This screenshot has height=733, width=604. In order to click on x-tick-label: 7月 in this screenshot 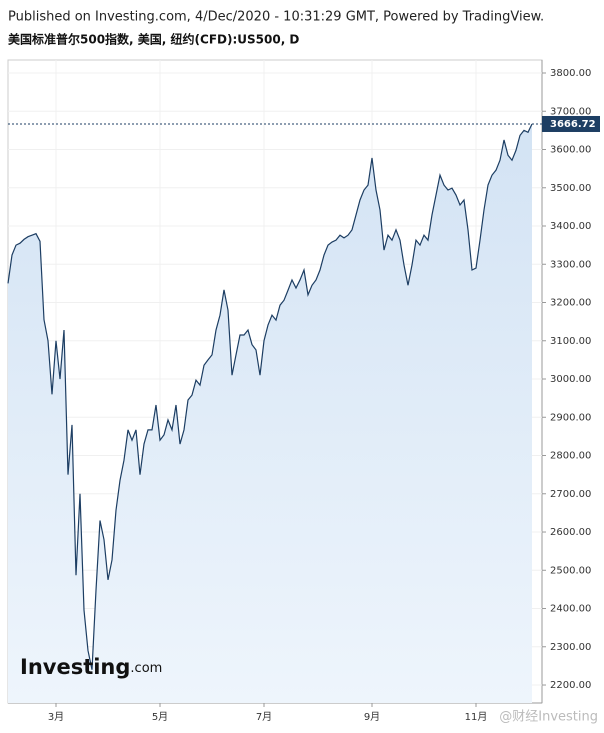, I will do `click(264, 717)`.